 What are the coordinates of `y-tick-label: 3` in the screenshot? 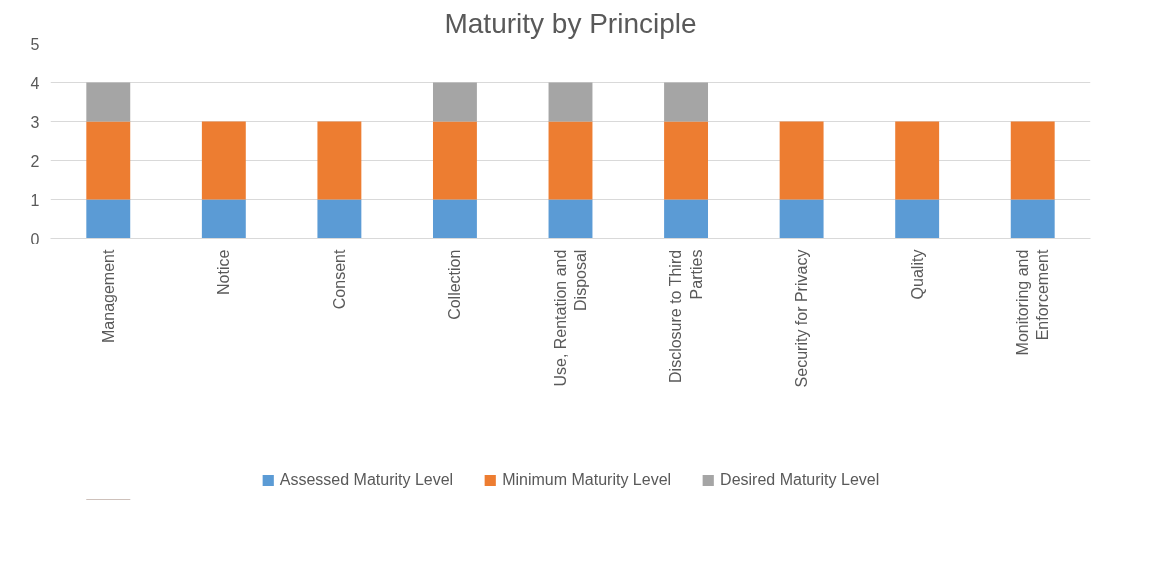 It's located at (35, 122).